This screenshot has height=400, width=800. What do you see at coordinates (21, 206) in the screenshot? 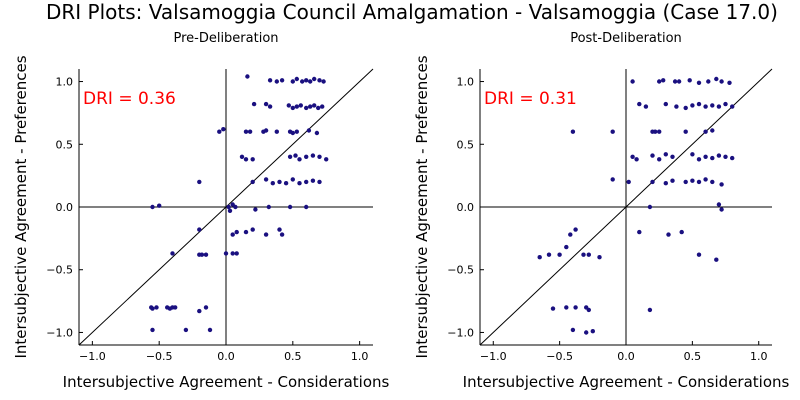
I see `chart-1-y-axis-label: Intersubjective Agreement - Preferences` at bounding box center [21, 206].